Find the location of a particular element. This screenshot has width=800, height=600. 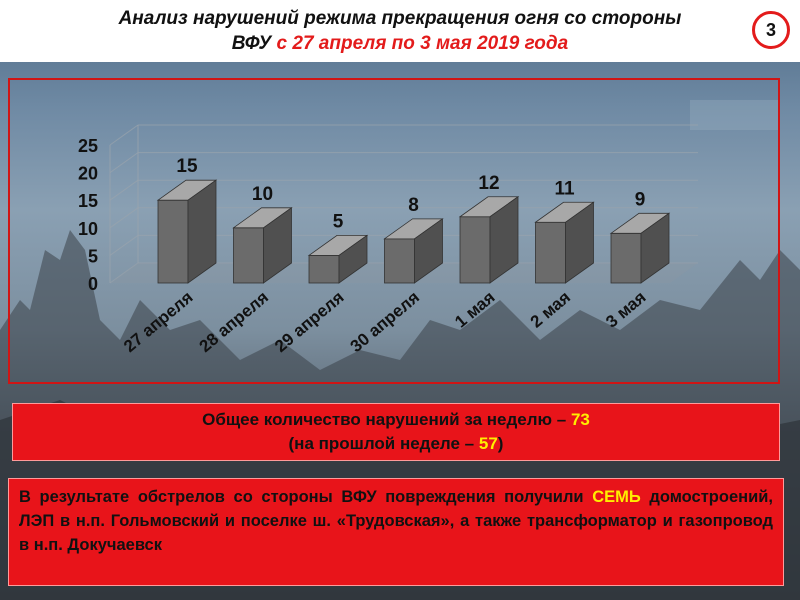

page-title-line2: ВФУ с 27 апреля по 3 мая 2019 года is located at coordinates (400, 44).